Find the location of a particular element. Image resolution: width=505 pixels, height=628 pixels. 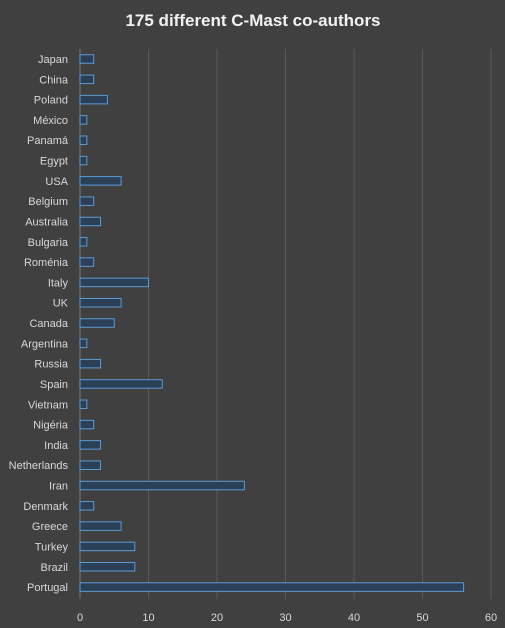

bar-australia is located at coordinates (90, 221).